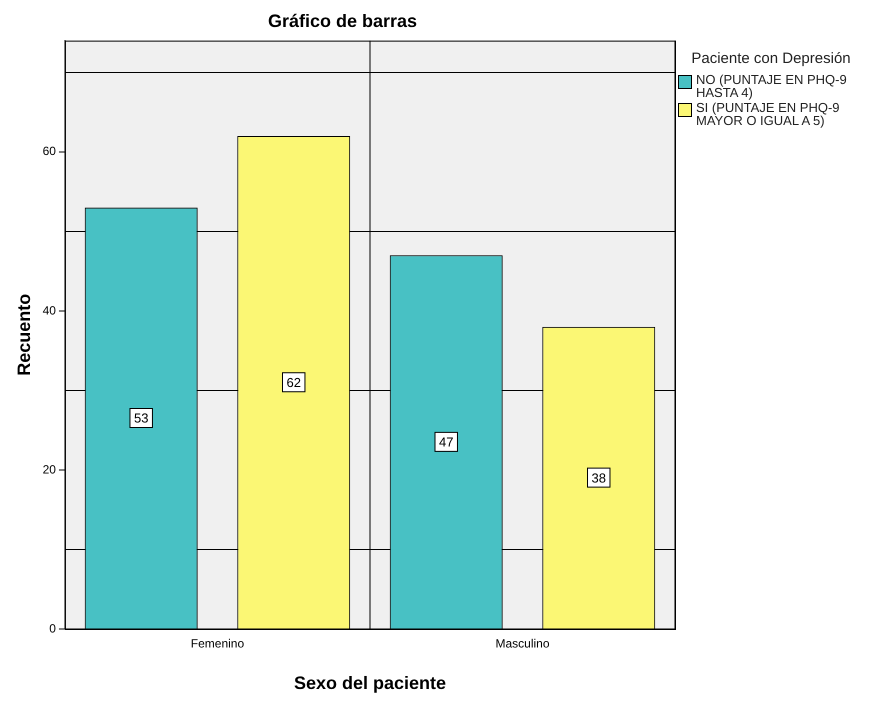 The height and width of the screenshot is (704, 870). What do you see at coordinates (49, 310) in the screenshot?
I see `y-tick-label: 40` at bounding box center [49, 310].